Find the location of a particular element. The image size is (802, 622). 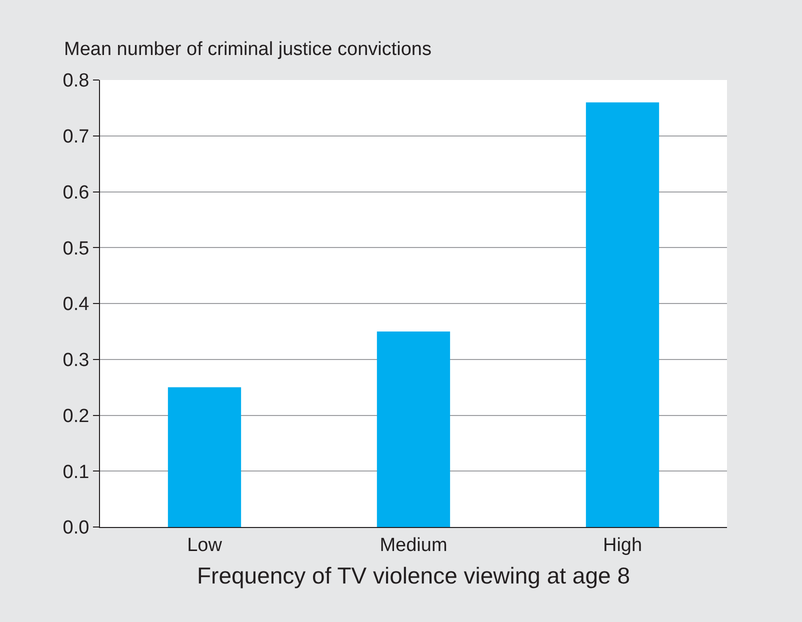

y-axis-title: Mean number of criminal justice convictions is located at coordinates (248, 49).